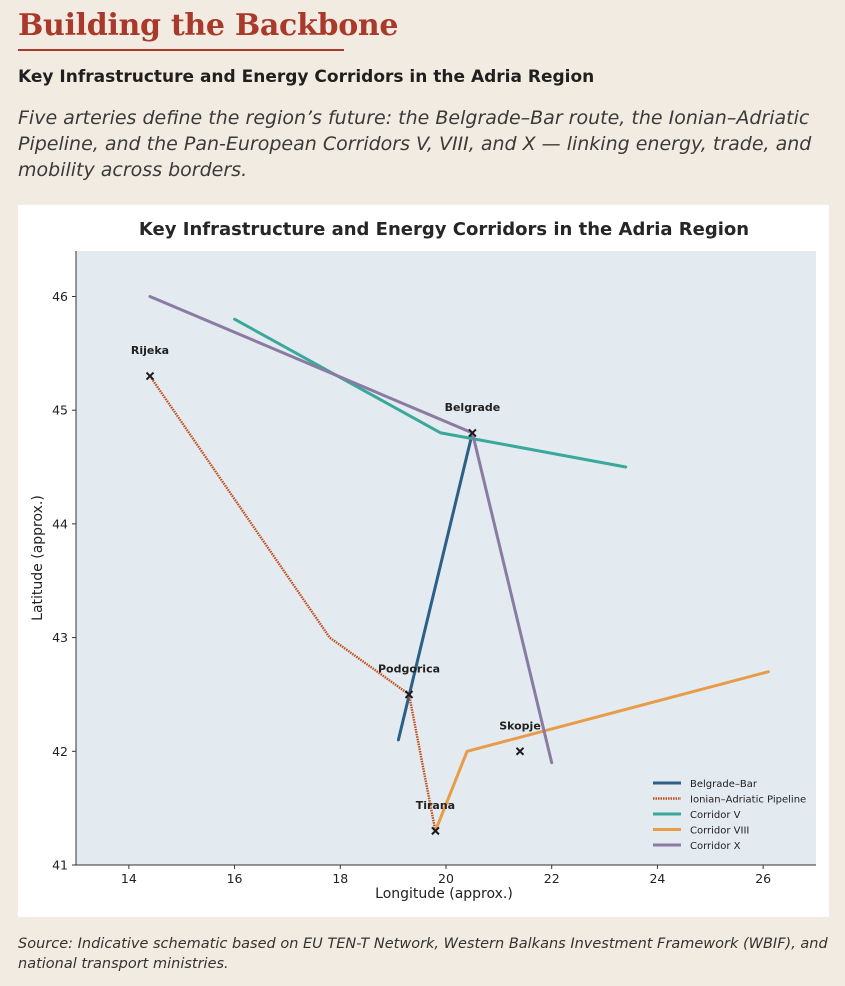 The image size is (845, 986). I want to click on city-marker-podgorica, so click(409, 694).